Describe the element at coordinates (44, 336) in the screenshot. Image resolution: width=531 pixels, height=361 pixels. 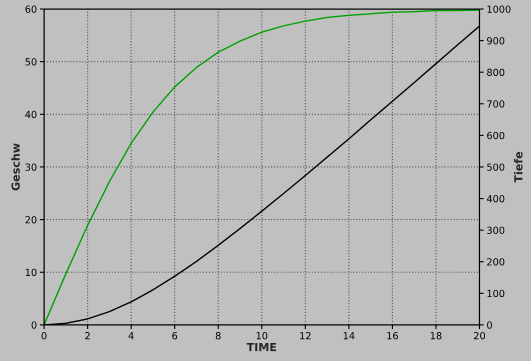
I see `x-tick-label: 0` at that location.